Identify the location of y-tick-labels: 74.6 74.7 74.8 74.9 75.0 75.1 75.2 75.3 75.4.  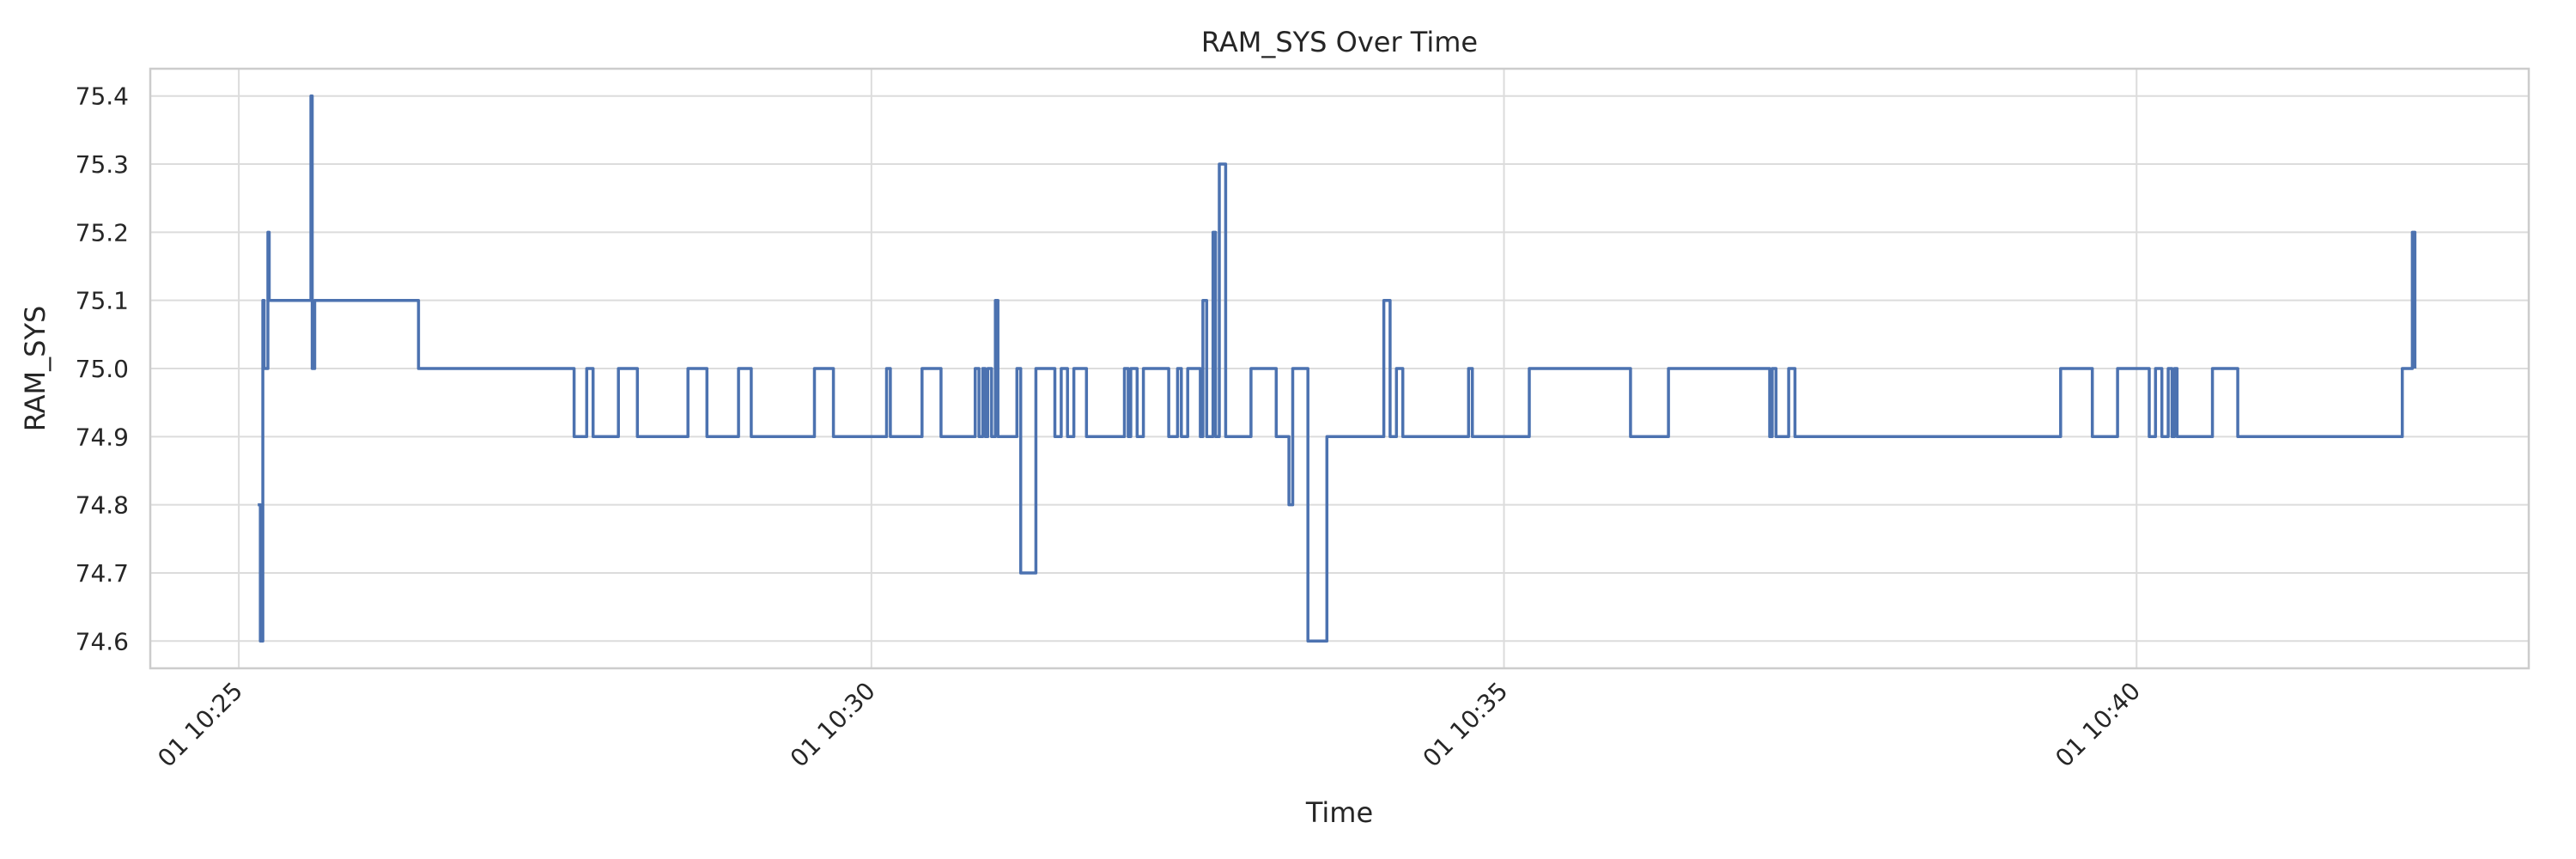
(102, 369).